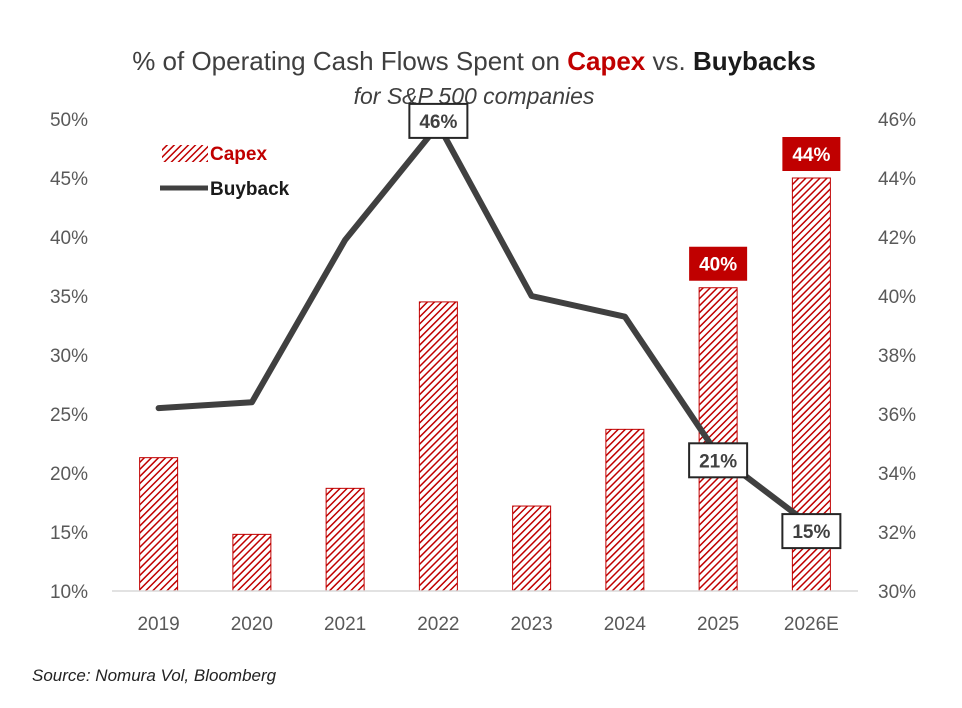 The image size is (962, 708). Describe the element at coordinates (69, 474) in the screenshot. I see `left-tick-label: 20%` at that location.